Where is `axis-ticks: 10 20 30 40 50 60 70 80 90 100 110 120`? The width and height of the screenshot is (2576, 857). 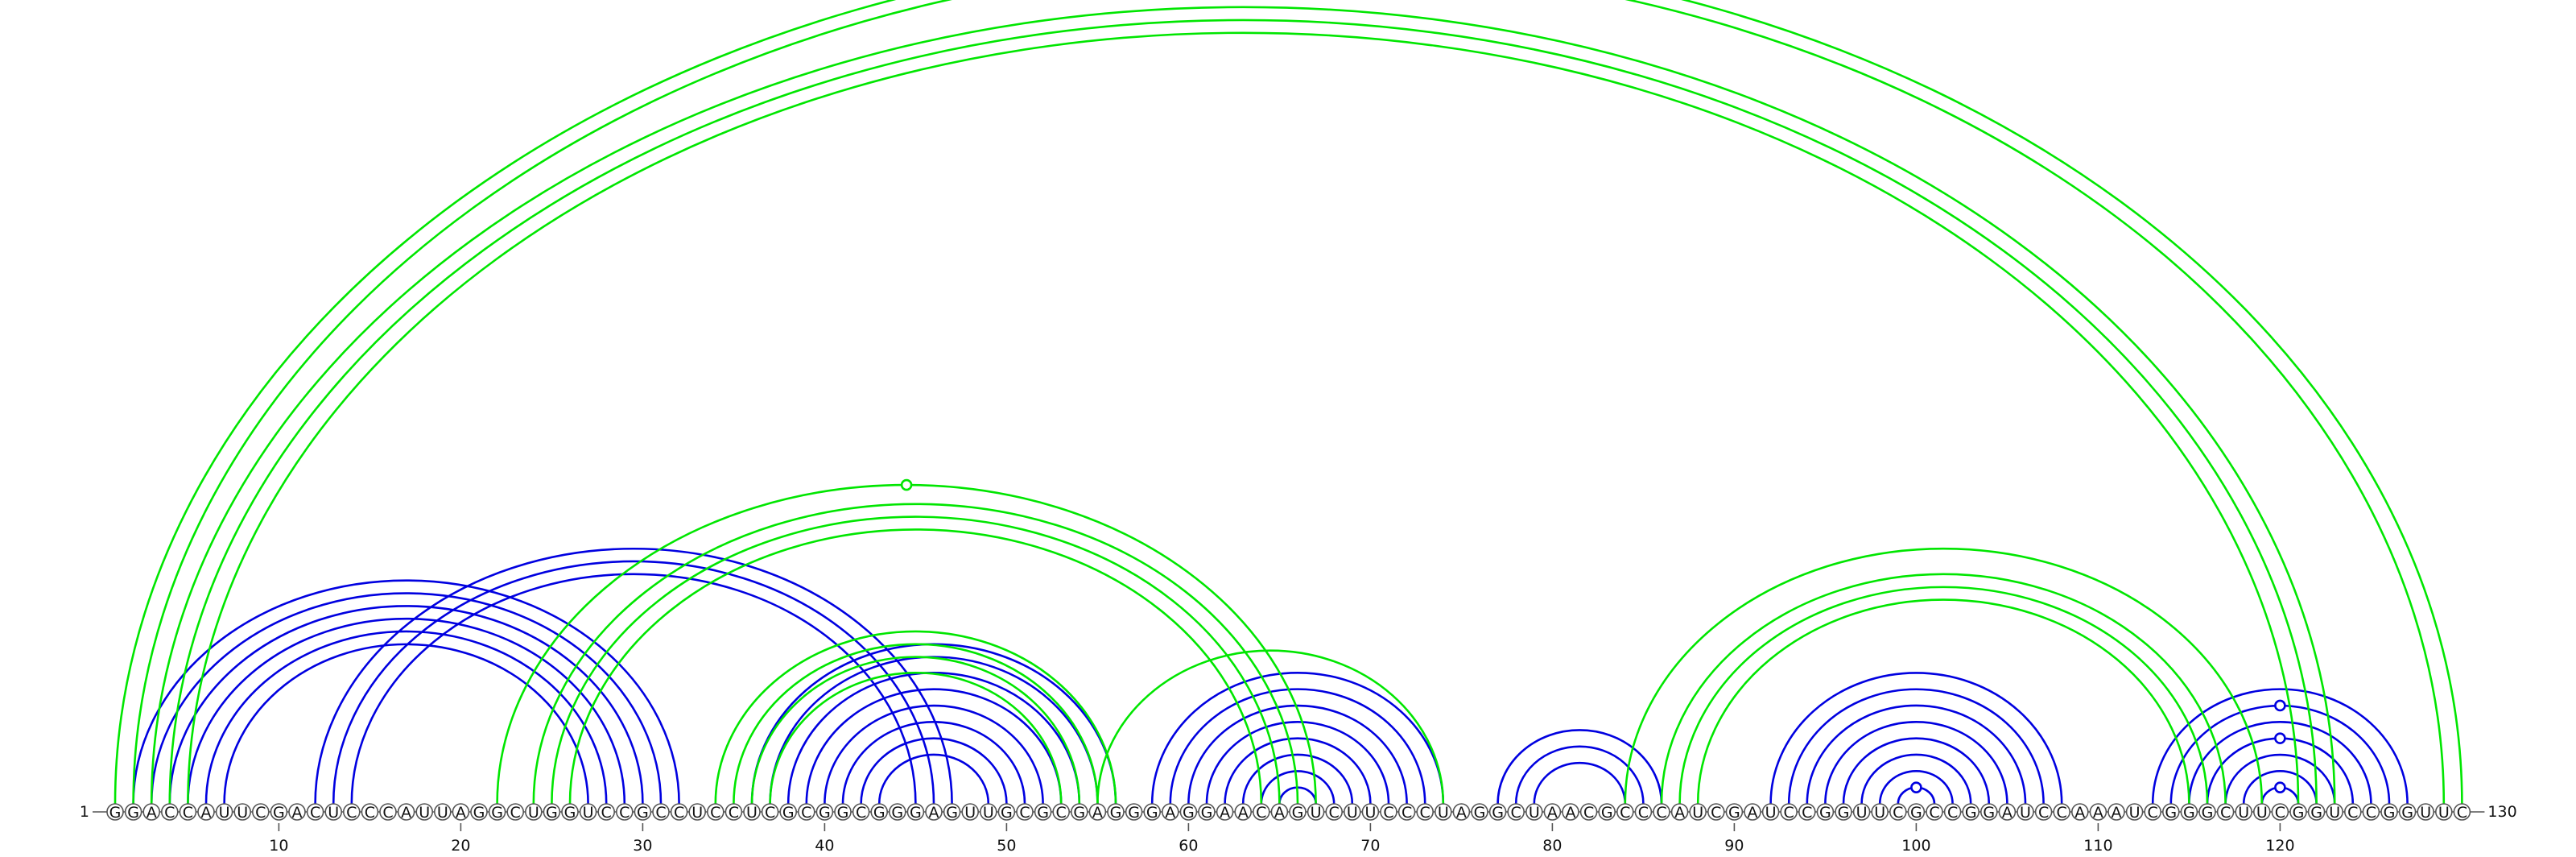
axis-ticks: 10 20 30 40 50 60 70 80 90 100 110 120 is located at coordinates (1282, 839).